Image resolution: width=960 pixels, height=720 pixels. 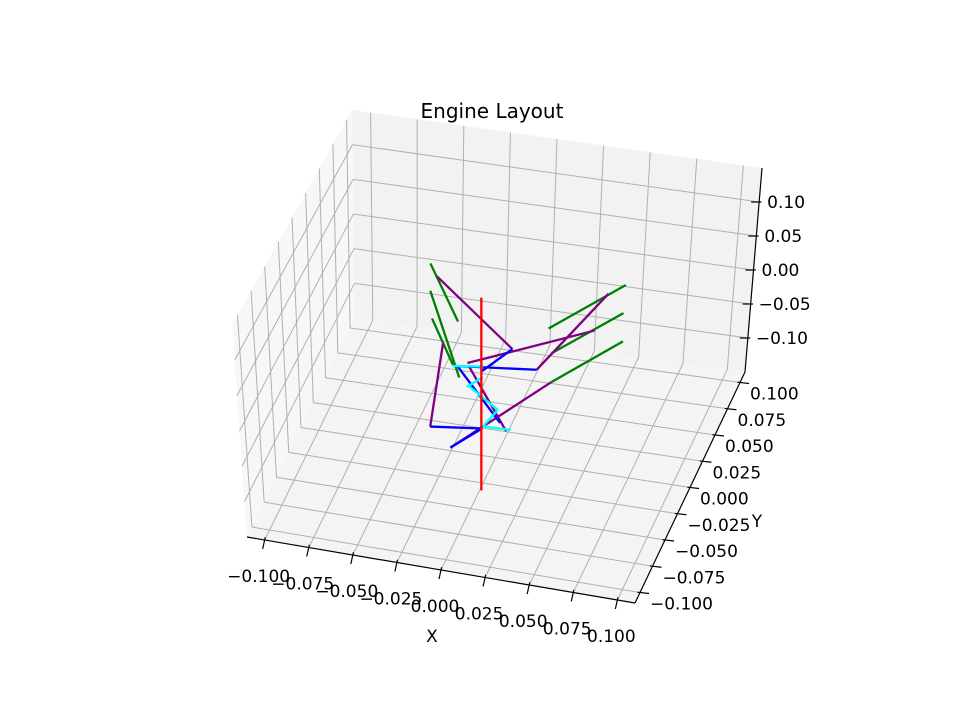 What do you see at coordinates (611, 637) in the screenshot?
I see `x-tick-label: 0.100` at bounding box center [611, 637].